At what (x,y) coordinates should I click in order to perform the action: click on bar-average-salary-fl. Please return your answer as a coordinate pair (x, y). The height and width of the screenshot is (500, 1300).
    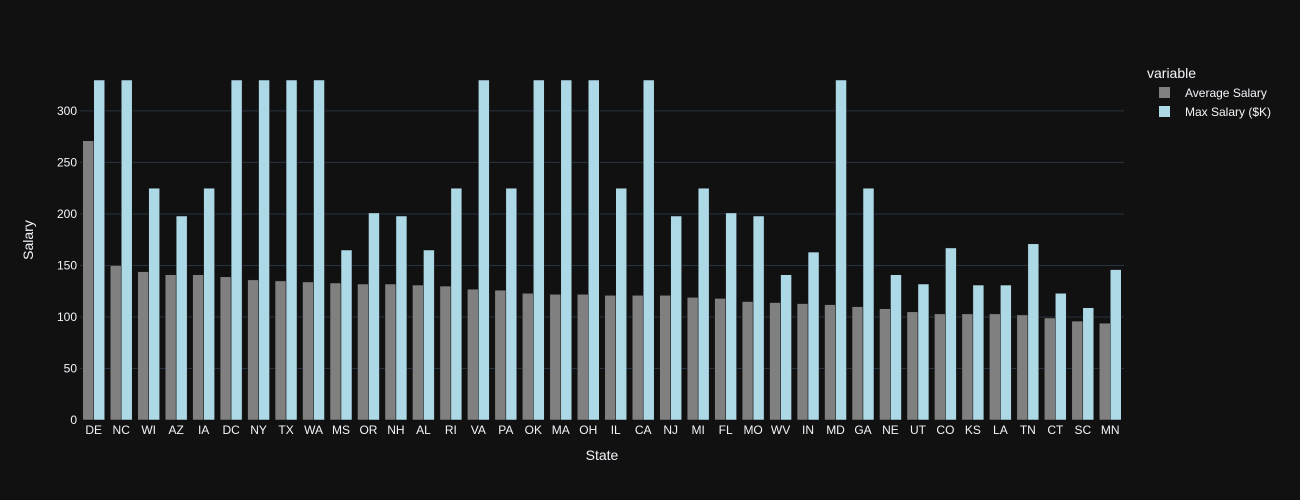
    Looking at the image, I should click on (720, 359).